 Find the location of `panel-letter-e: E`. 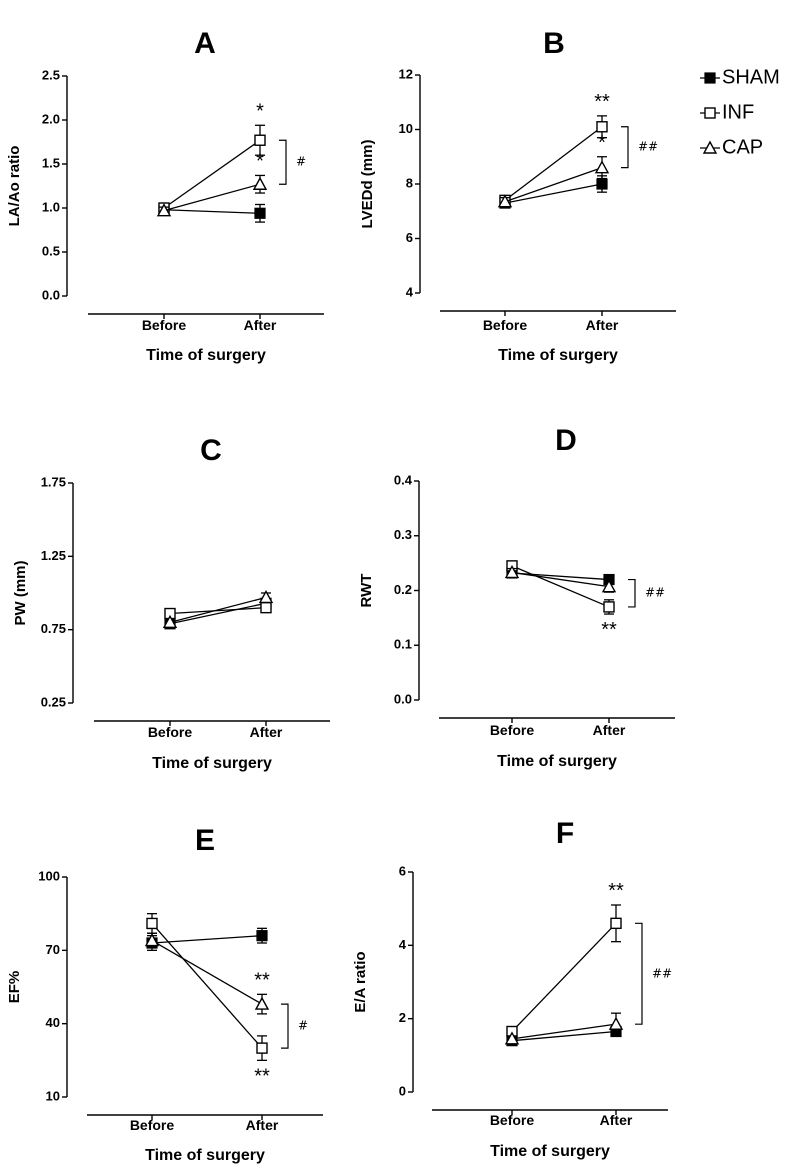

panel-letter-e: E is located at coordinates (205, 840).